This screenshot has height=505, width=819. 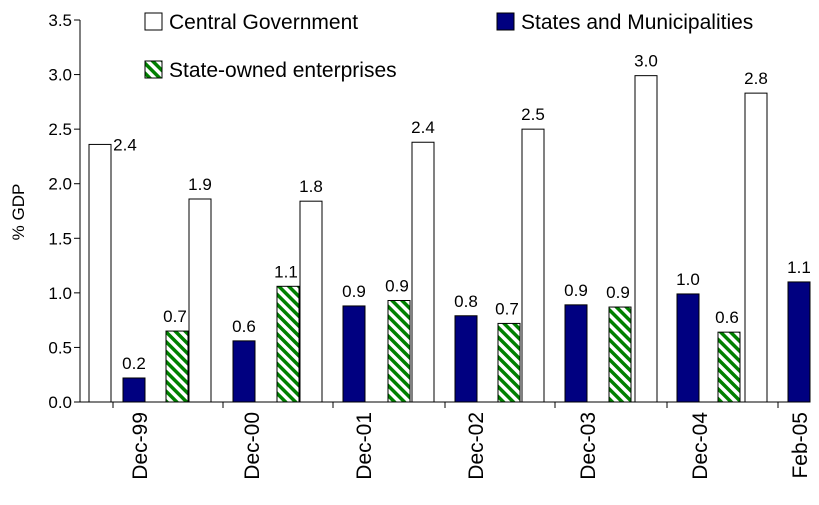 What do you see at coordinates (153, 21) in the screenshot?
I see `legend-swatch-central-government` at bounding box center [153, 21].